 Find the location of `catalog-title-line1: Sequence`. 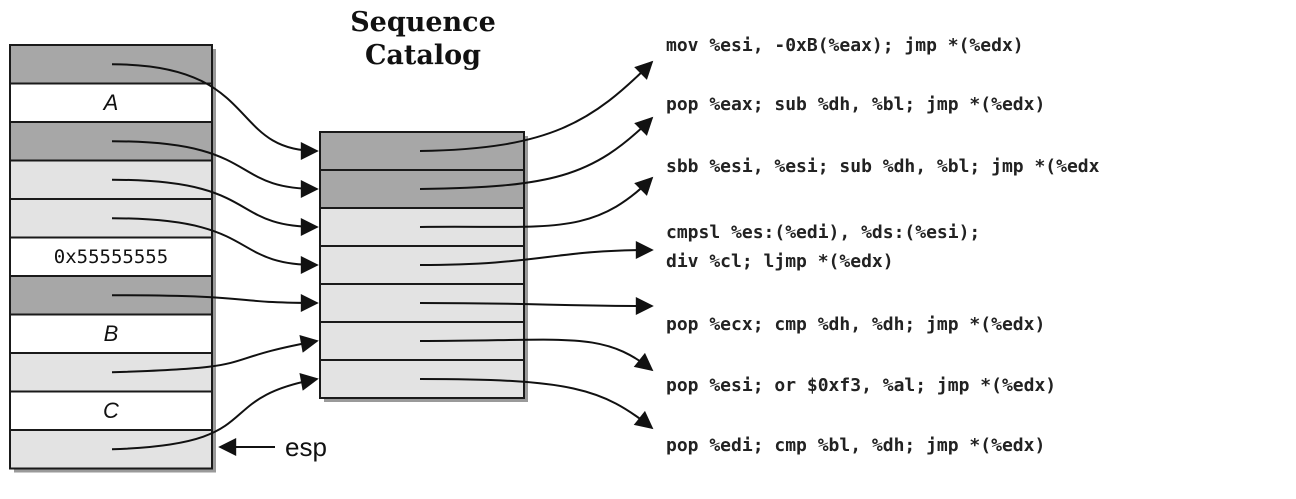

catalog-title-line1: Sequence is located at coordinates (423, 22).